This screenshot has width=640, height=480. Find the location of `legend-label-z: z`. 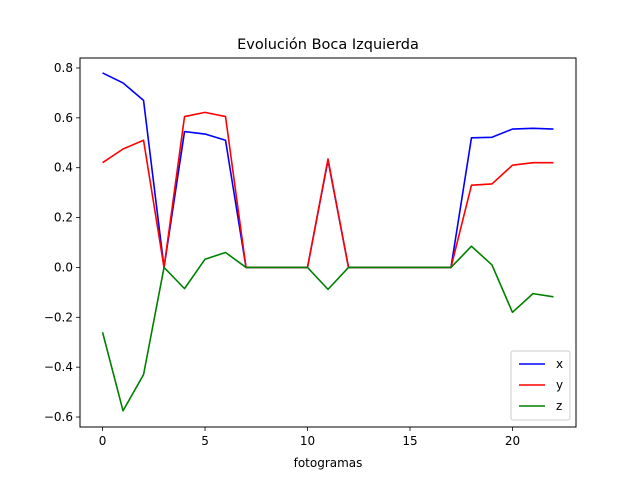

legend-label-z: z is located at coordinates (559, 406).